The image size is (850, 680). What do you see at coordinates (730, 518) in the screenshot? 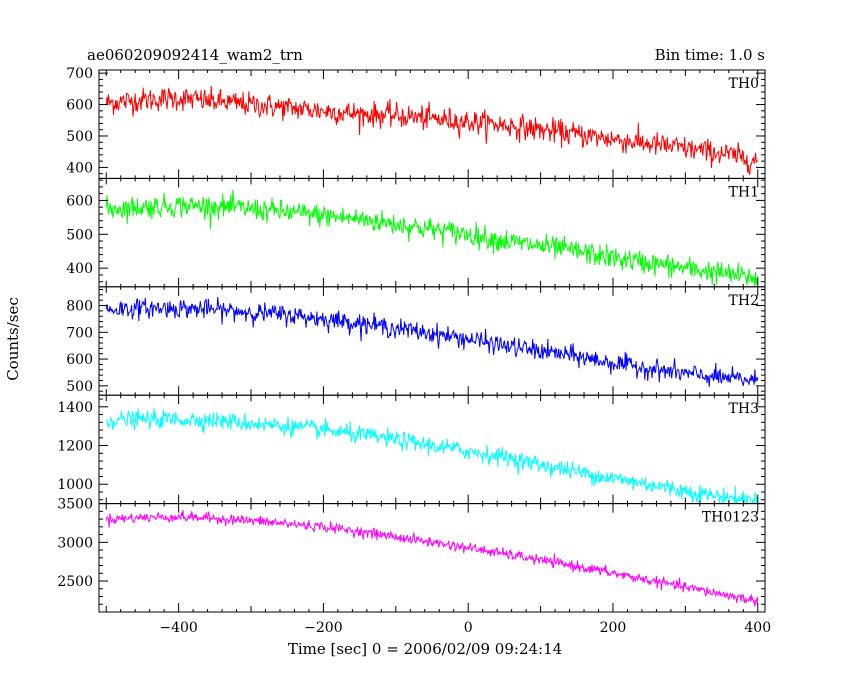
I see `panel-label-th0123: TH0123` at bounding box center [730, 518].